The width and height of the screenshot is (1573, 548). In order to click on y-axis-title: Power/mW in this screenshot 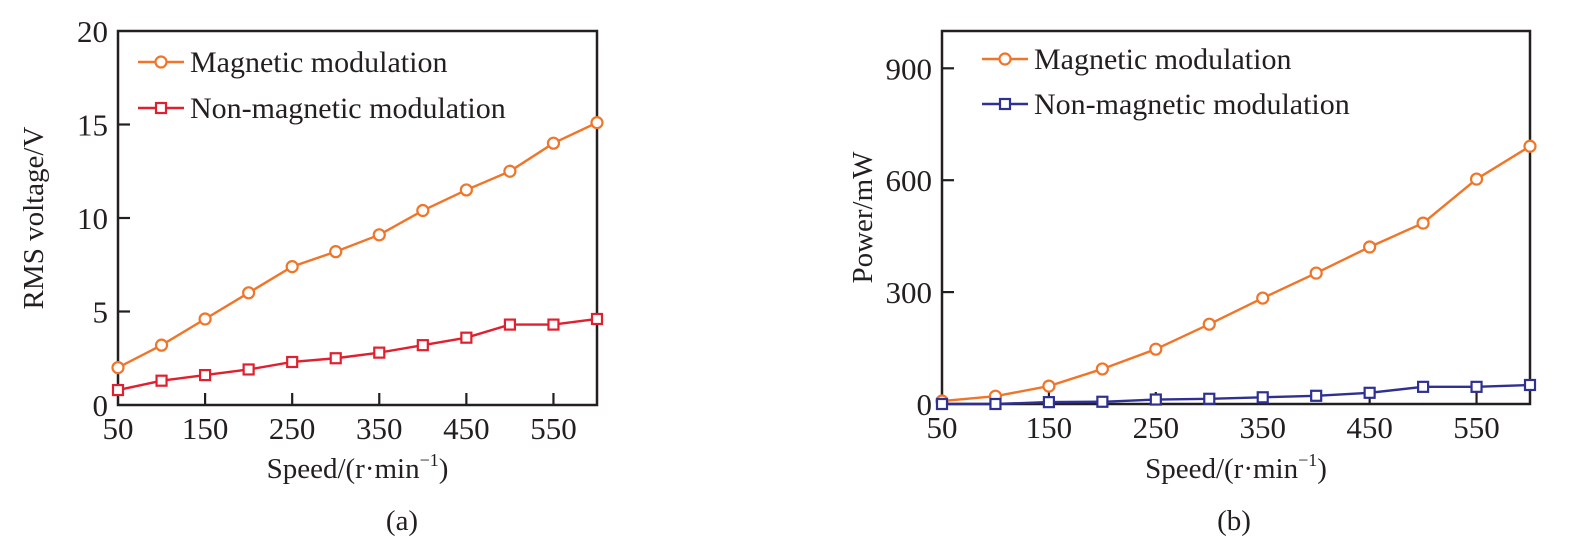, I will do `click(863, 217)`.